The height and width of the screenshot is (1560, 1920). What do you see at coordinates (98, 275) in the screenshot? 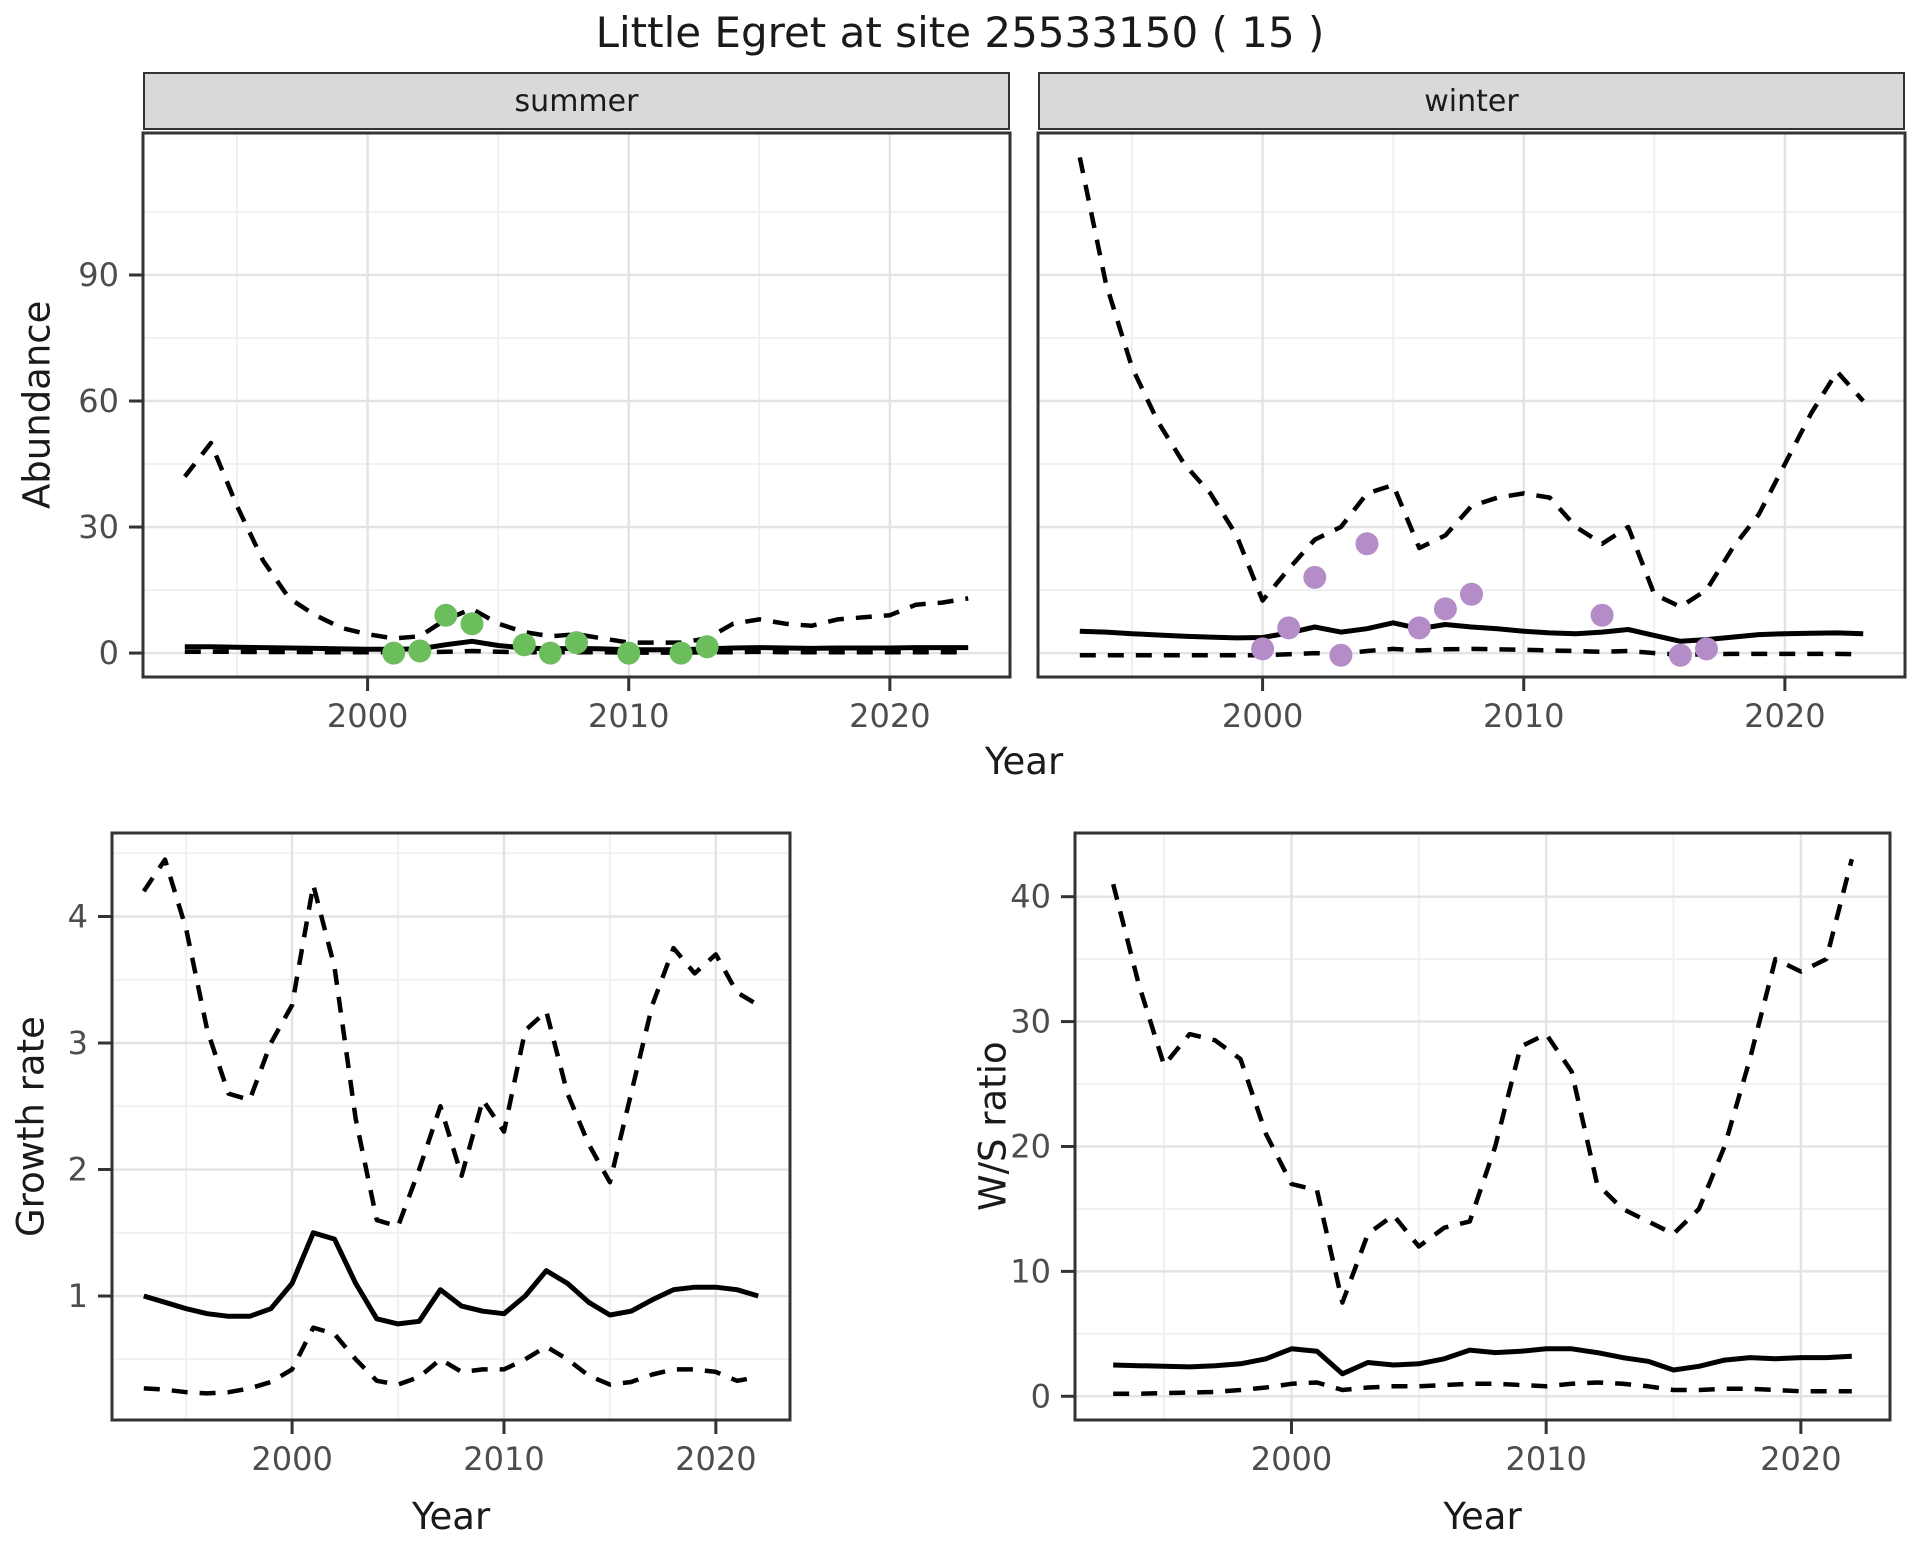
I see `y-tick-label: 90` at bounding box center [98, 275].